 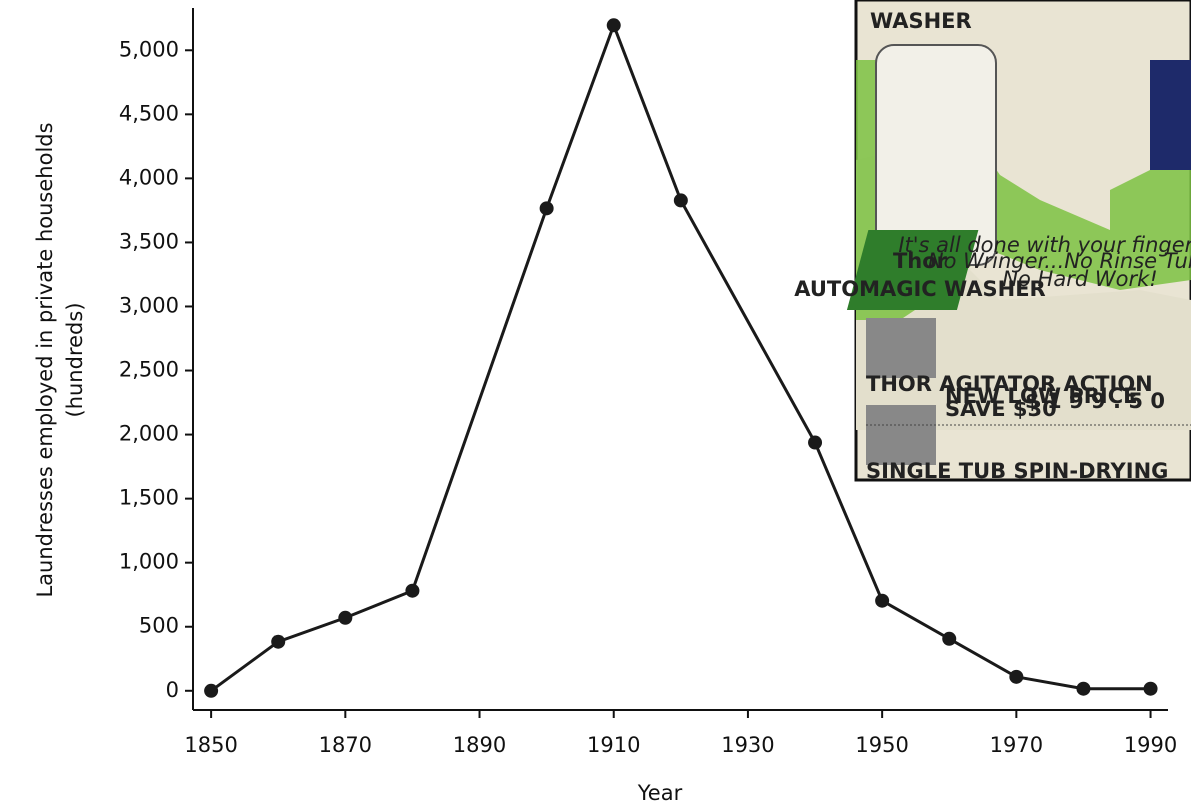 I want to click on y-tick-label: 2,500, so click(x=149, y=370).